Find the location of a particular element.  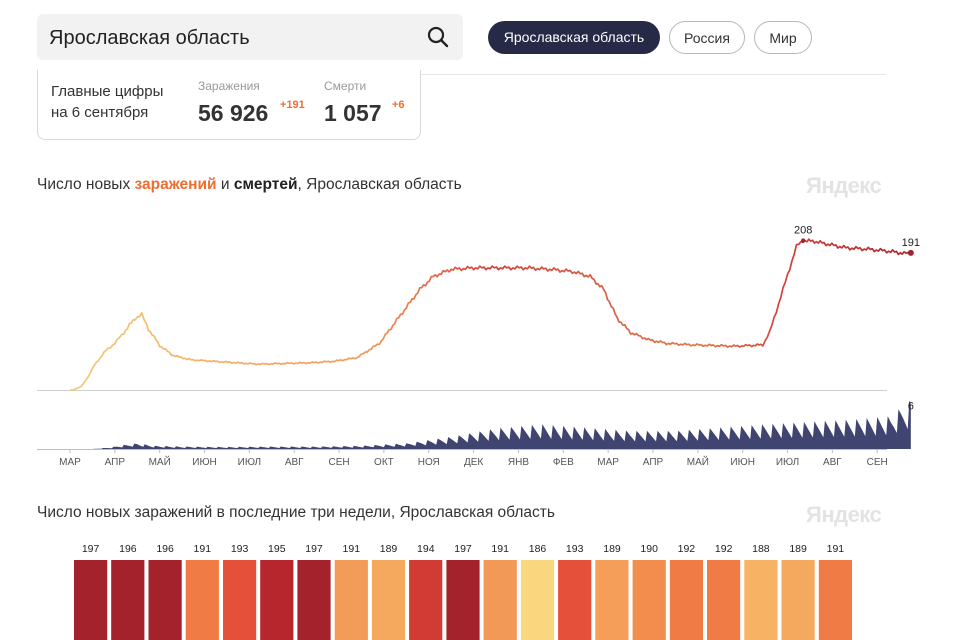

trend-title-part: Число новых is located at coordinates (86, 184).